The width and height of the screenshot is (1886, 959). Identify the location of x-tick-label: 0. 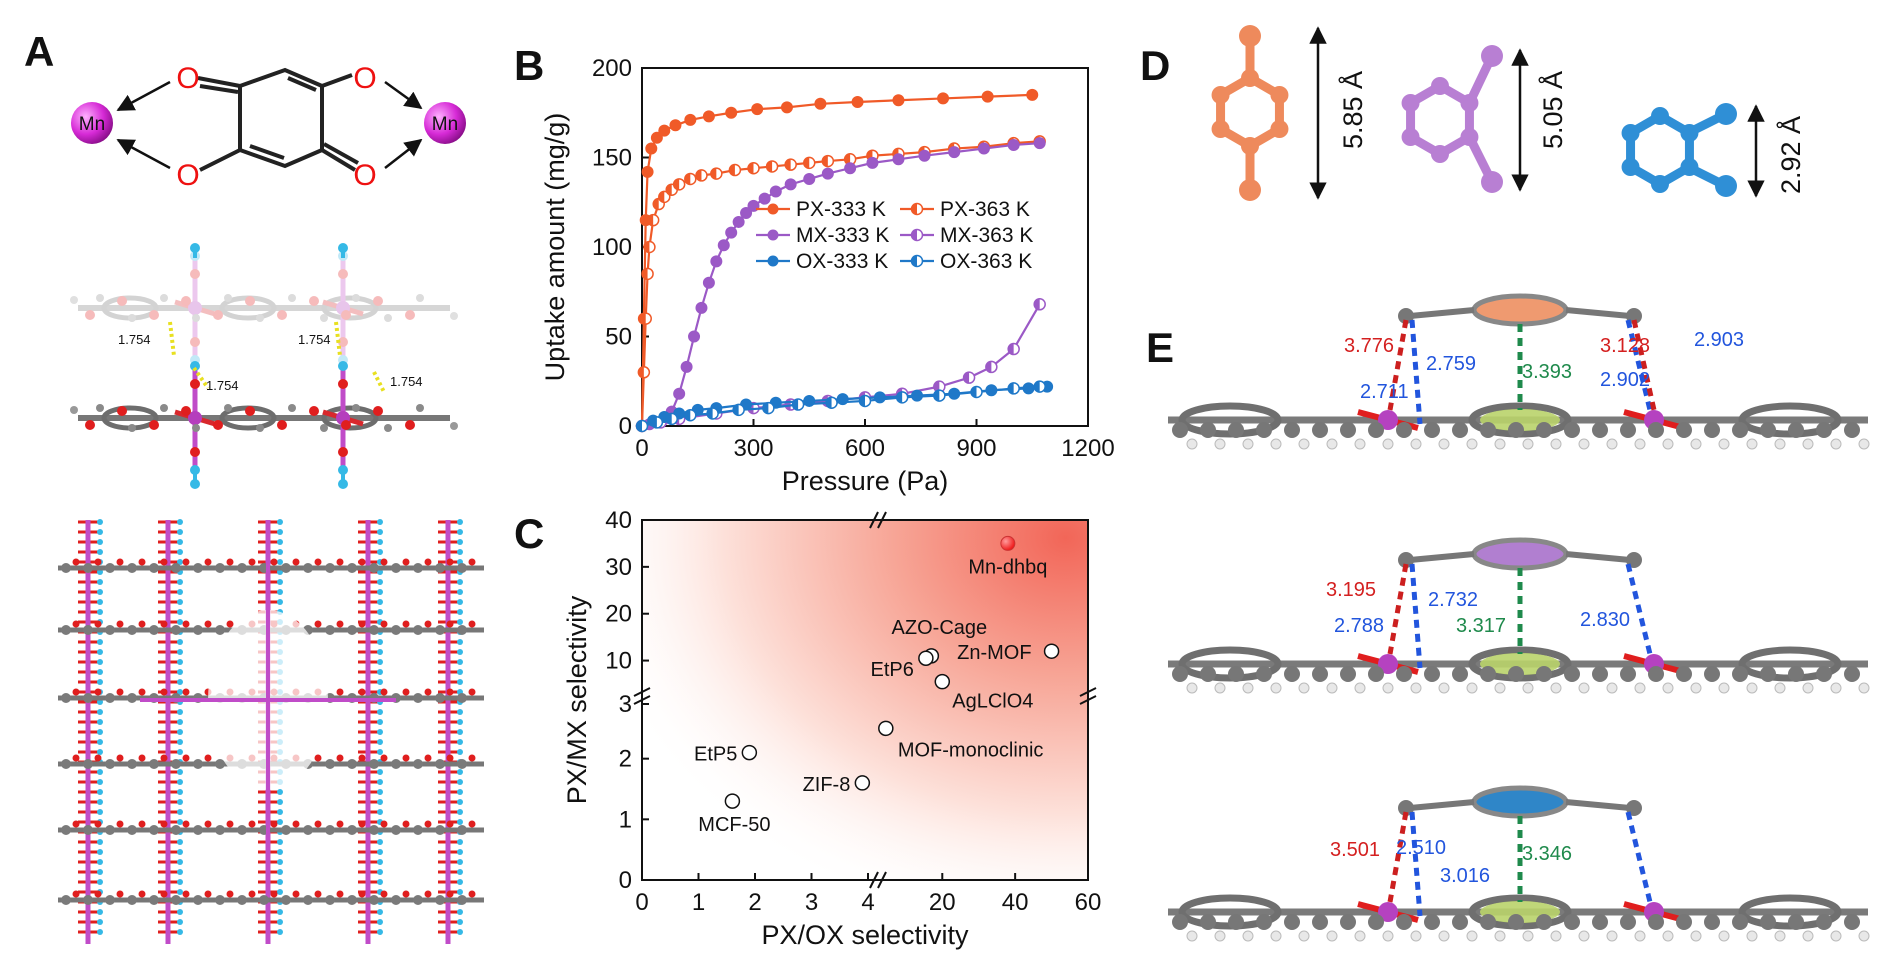
(641, 448).